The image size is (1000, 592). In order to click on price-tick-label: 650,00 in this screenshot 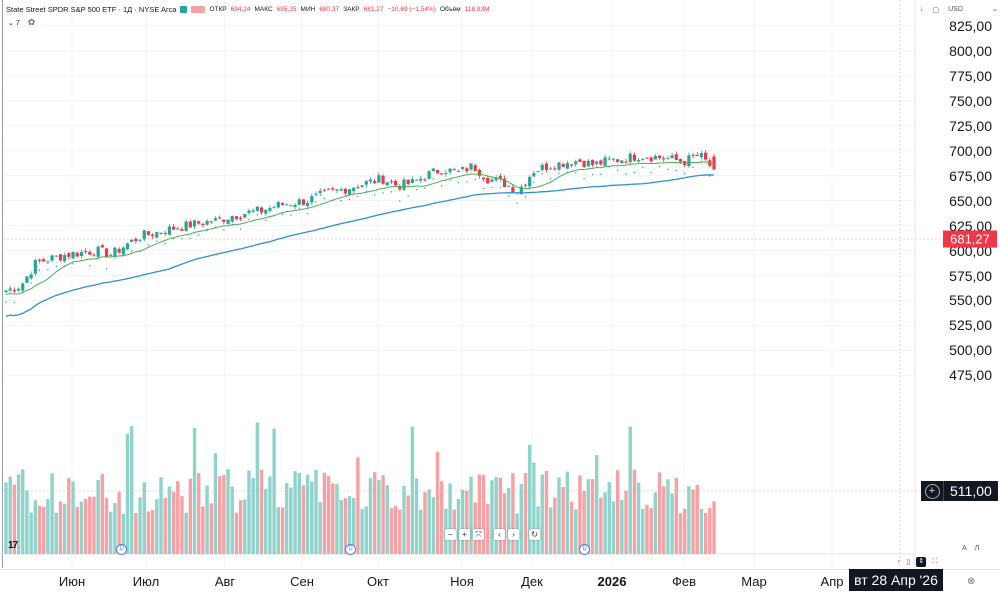, I will do `click(970, 200)`.